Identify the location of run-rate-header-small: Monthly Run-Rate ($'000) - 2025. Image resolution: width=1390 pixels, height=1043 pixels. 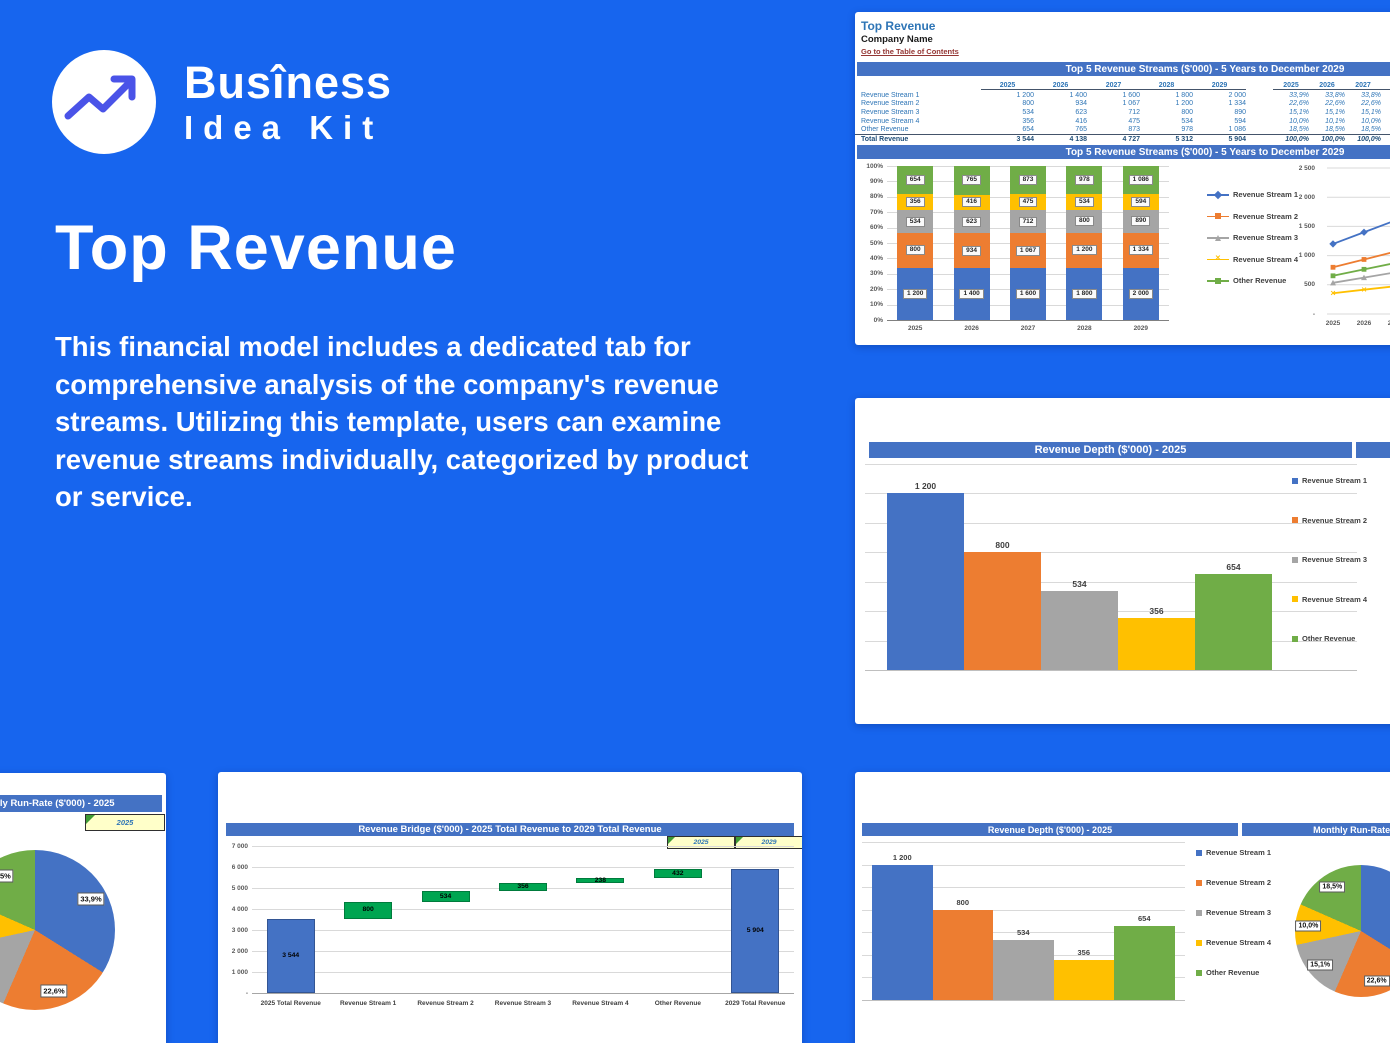
(1316, 829).